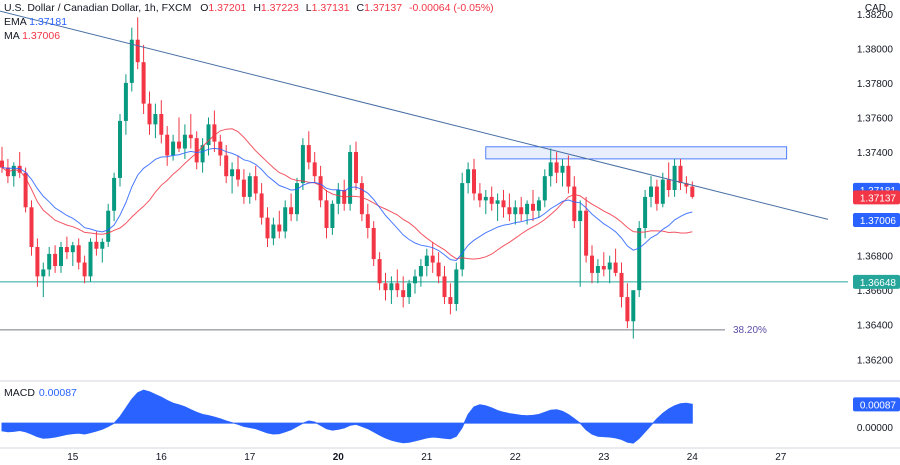 This screenshot has width=900, height=465. Describe the element at coordinates (227, 8) in the screenshot. I see `open-value: 1.37201` at that location.